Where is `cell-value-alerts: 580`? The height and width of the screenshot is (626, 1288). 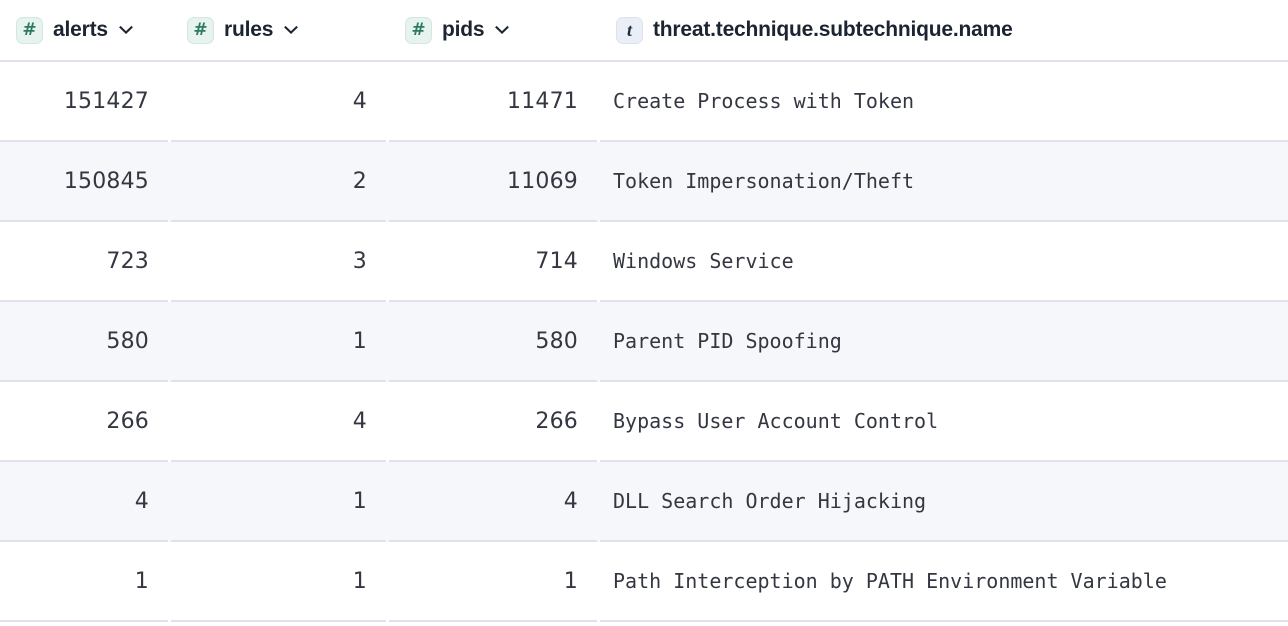 cell-value-alerts: 580 is located at coordinates (127, 341).